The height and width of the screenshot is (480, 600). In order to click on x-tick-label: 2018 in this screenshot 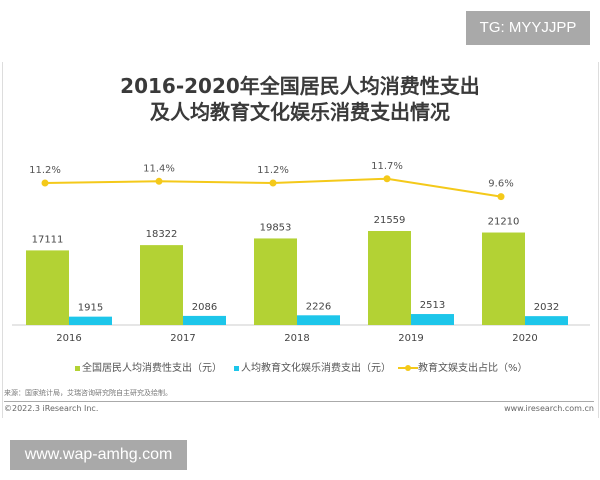, I will do `click(296, 338)`.